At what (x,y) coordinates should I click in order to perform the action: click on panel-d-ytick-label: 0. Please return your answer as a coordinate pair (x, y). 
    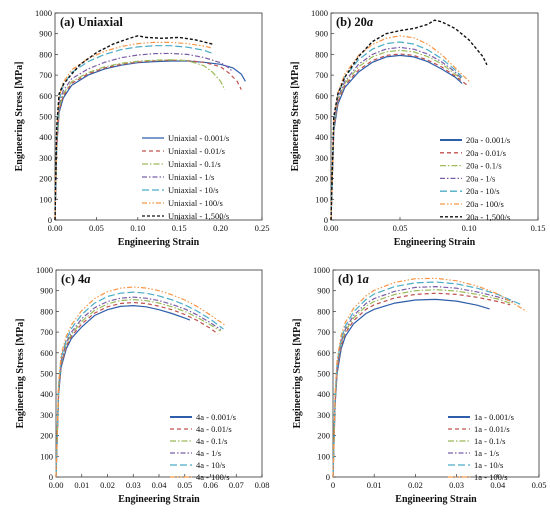
    Looking at the image, I should click on (328, 477).